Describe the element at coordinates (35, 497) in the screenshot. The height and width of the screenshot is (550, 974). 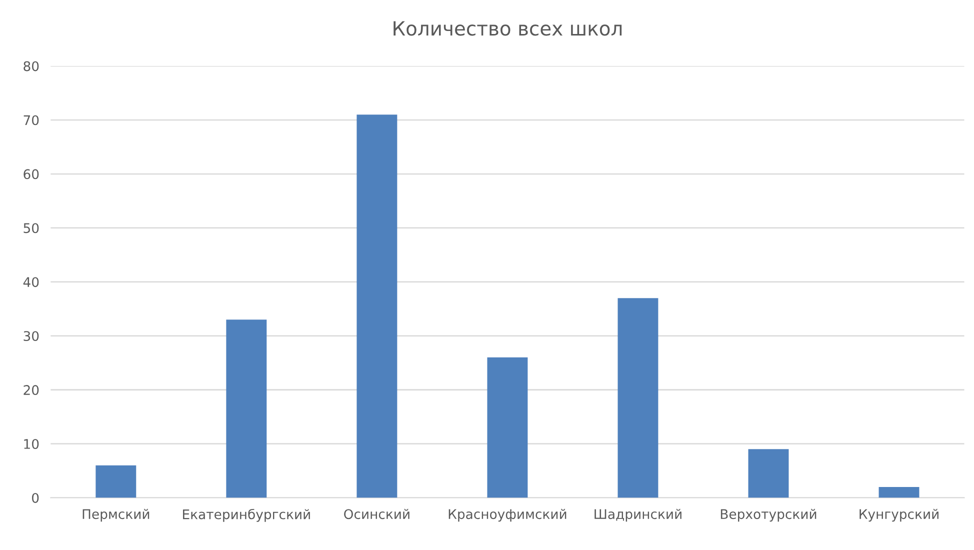
I see `y-tick-label: 0` at that location.